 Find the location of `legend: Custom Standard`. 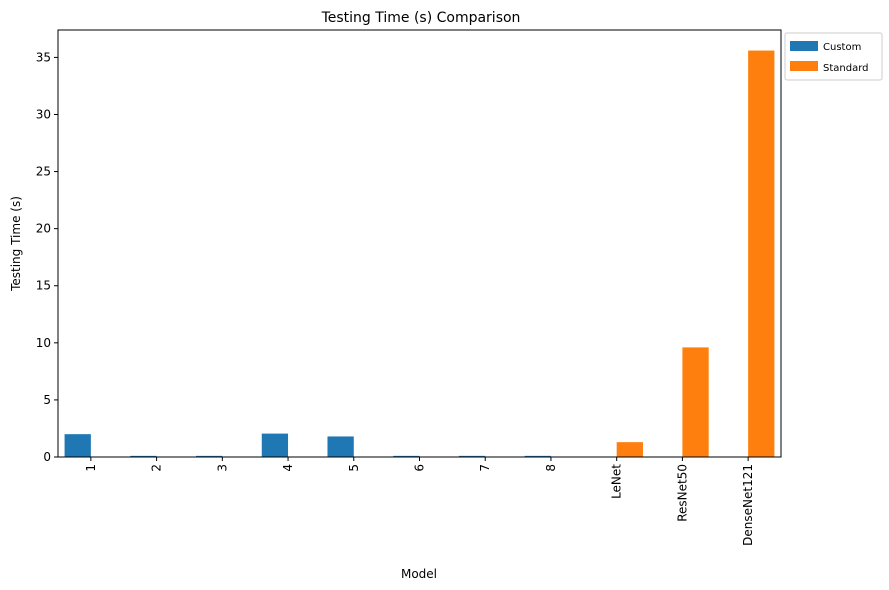

legend: Custom Standard is located at coordinates (833, 56).